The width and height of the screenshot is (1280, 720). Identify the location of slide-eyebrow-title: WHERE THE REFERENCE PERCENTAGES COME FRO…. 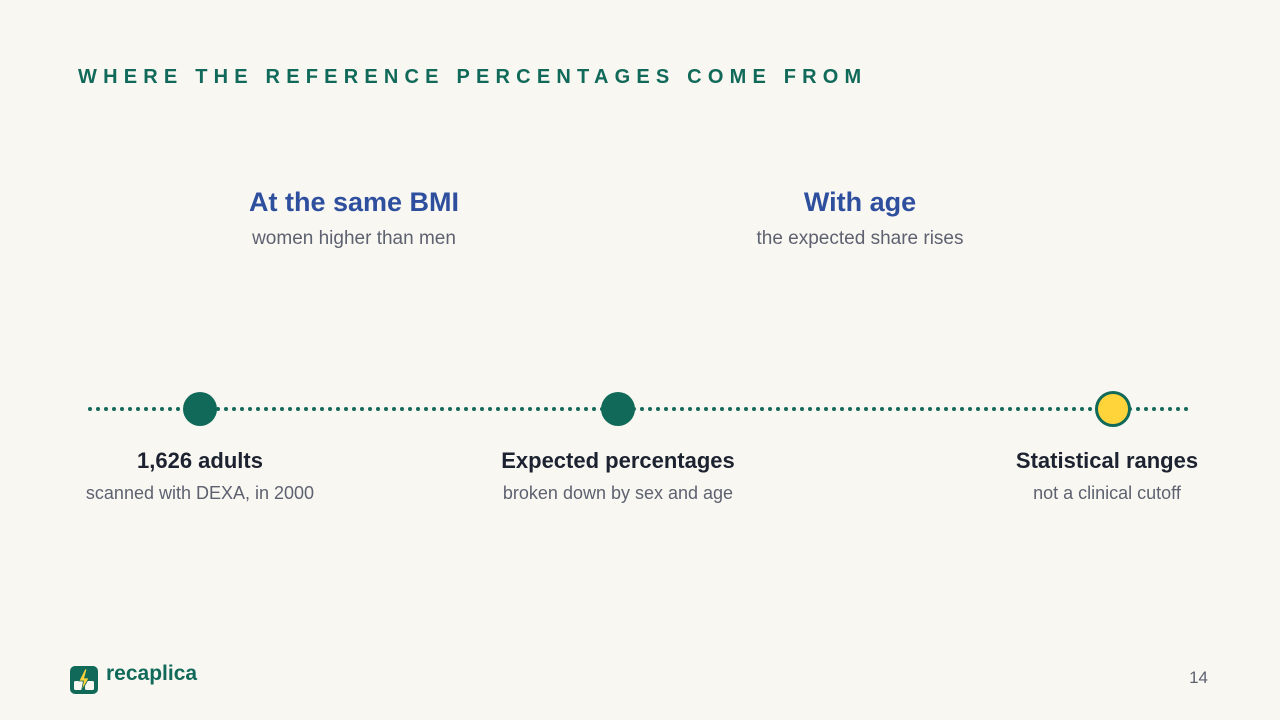
(473, 77).